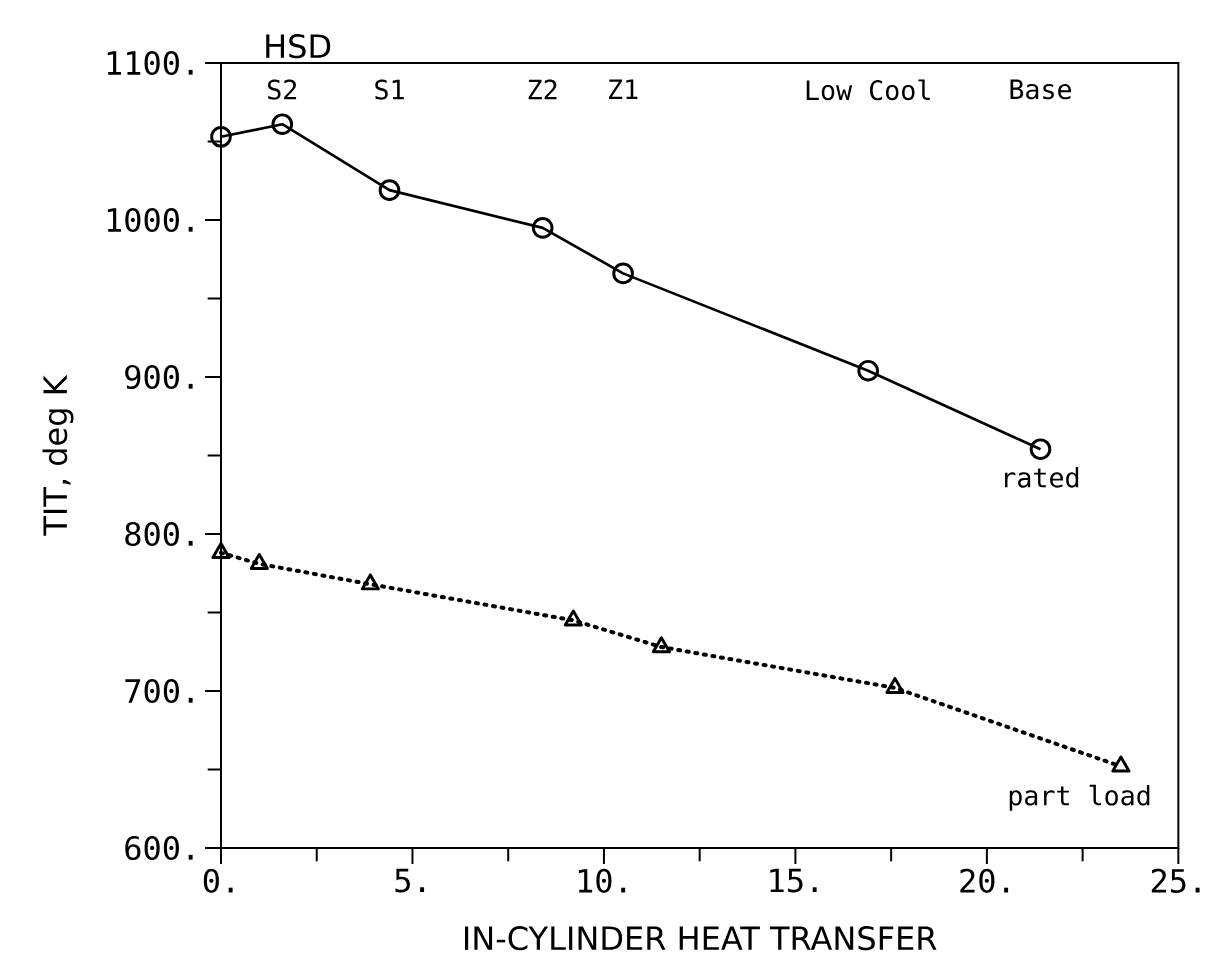 The width and height of the screenshot is (1216, 975). Describe the element at coordinates (542, 89) in the screenshot. I see `annotation: Z2` at that location.